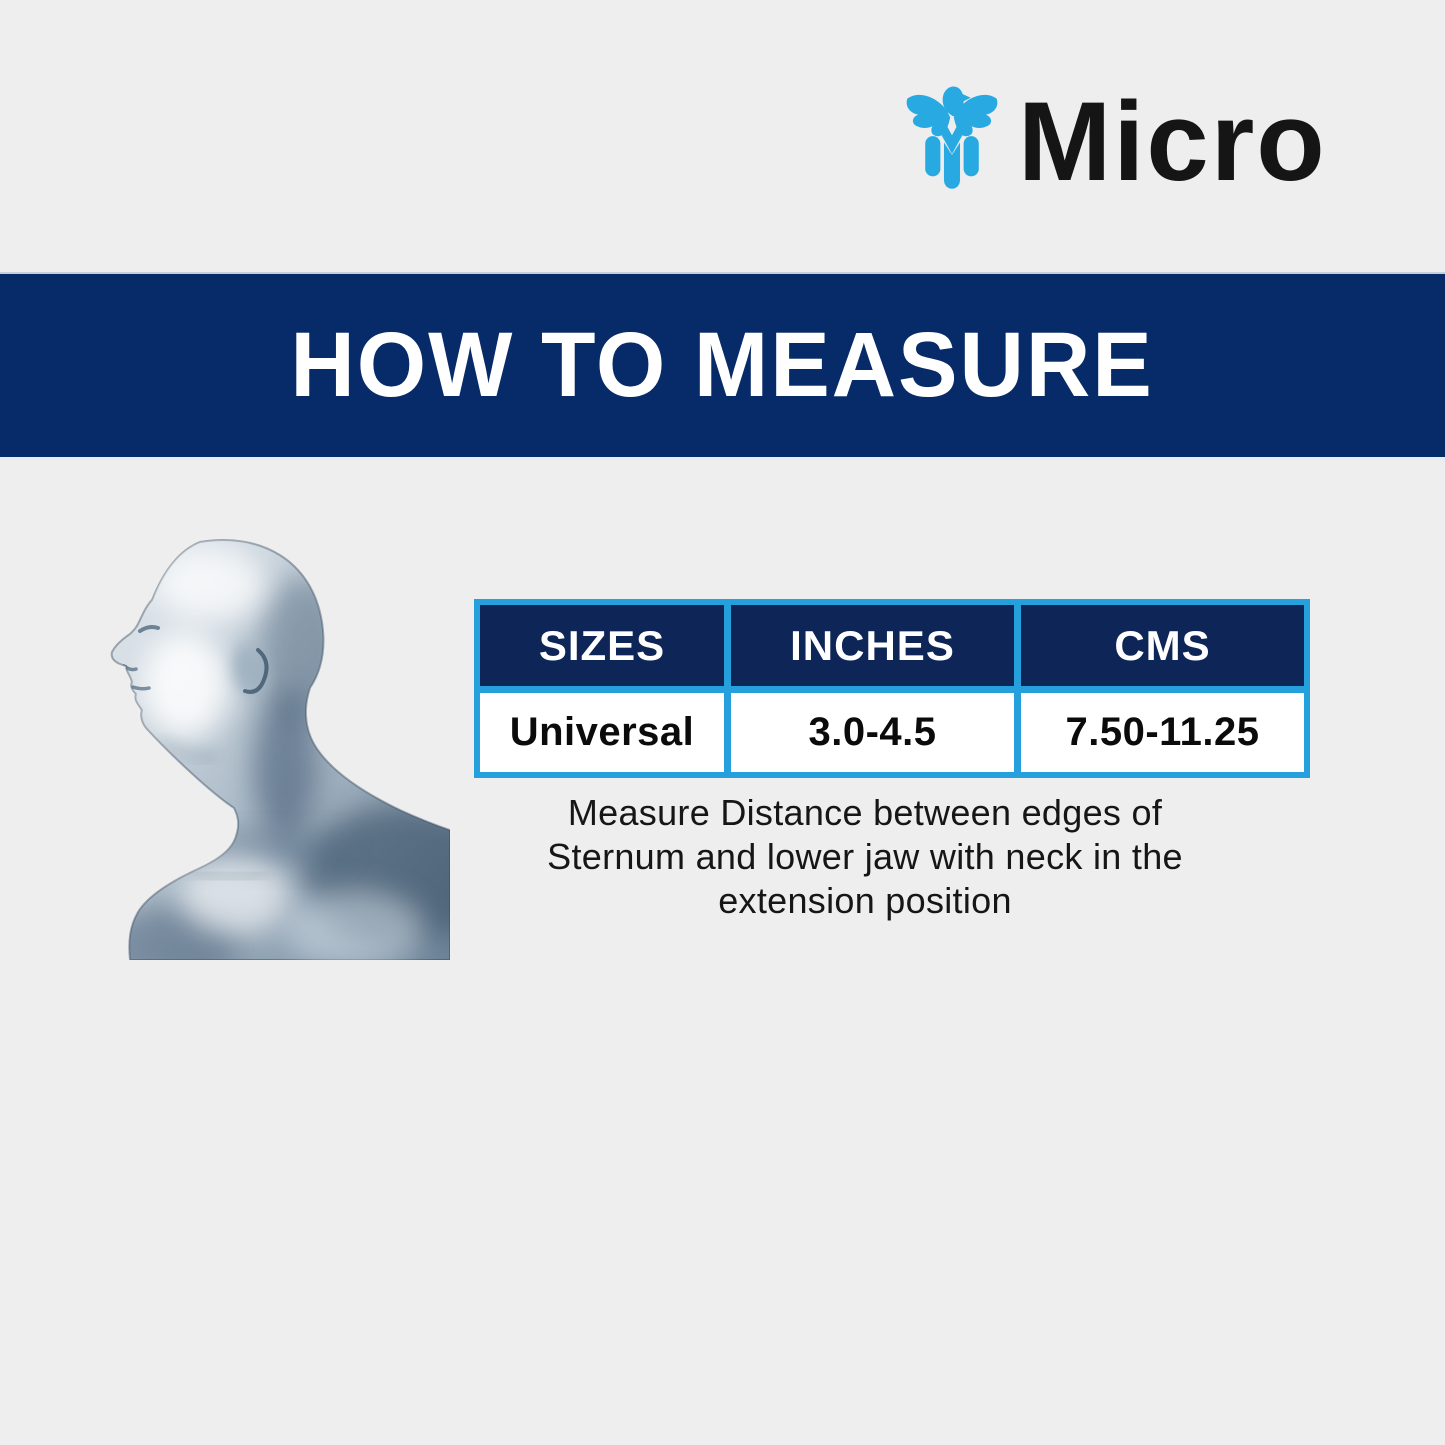 The image size is (1445, 1445). What do you see at coordinates (275, 747) in the screenshot?
I see `profile-bust-figure` at bounding box center [275, 747].